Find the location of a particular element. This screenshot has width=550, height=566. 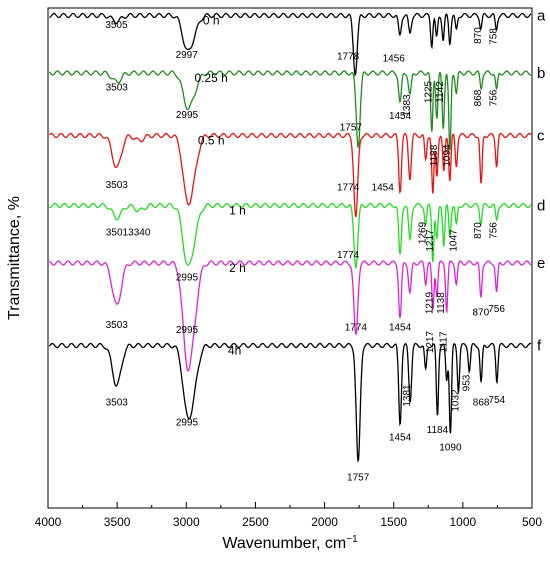

x-tick-label: 3500 is located at coordinates (117, 522).